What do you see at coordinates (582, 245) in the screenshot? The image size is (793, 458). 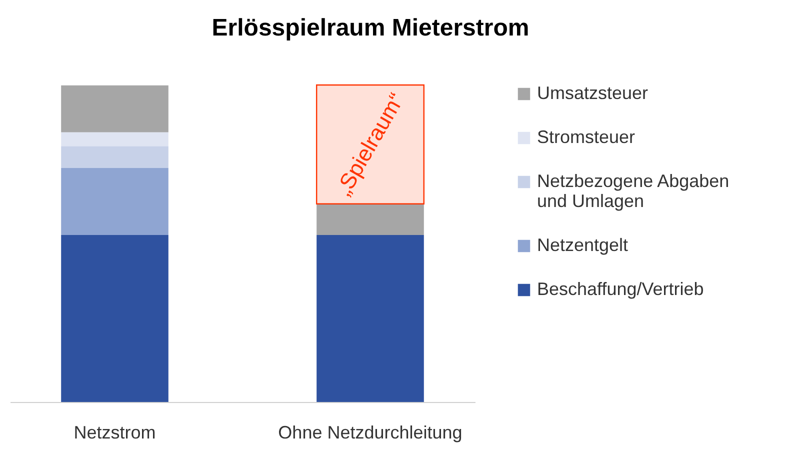 I see `legend-label: Netzentgelt` at bounding box center [582, 245].